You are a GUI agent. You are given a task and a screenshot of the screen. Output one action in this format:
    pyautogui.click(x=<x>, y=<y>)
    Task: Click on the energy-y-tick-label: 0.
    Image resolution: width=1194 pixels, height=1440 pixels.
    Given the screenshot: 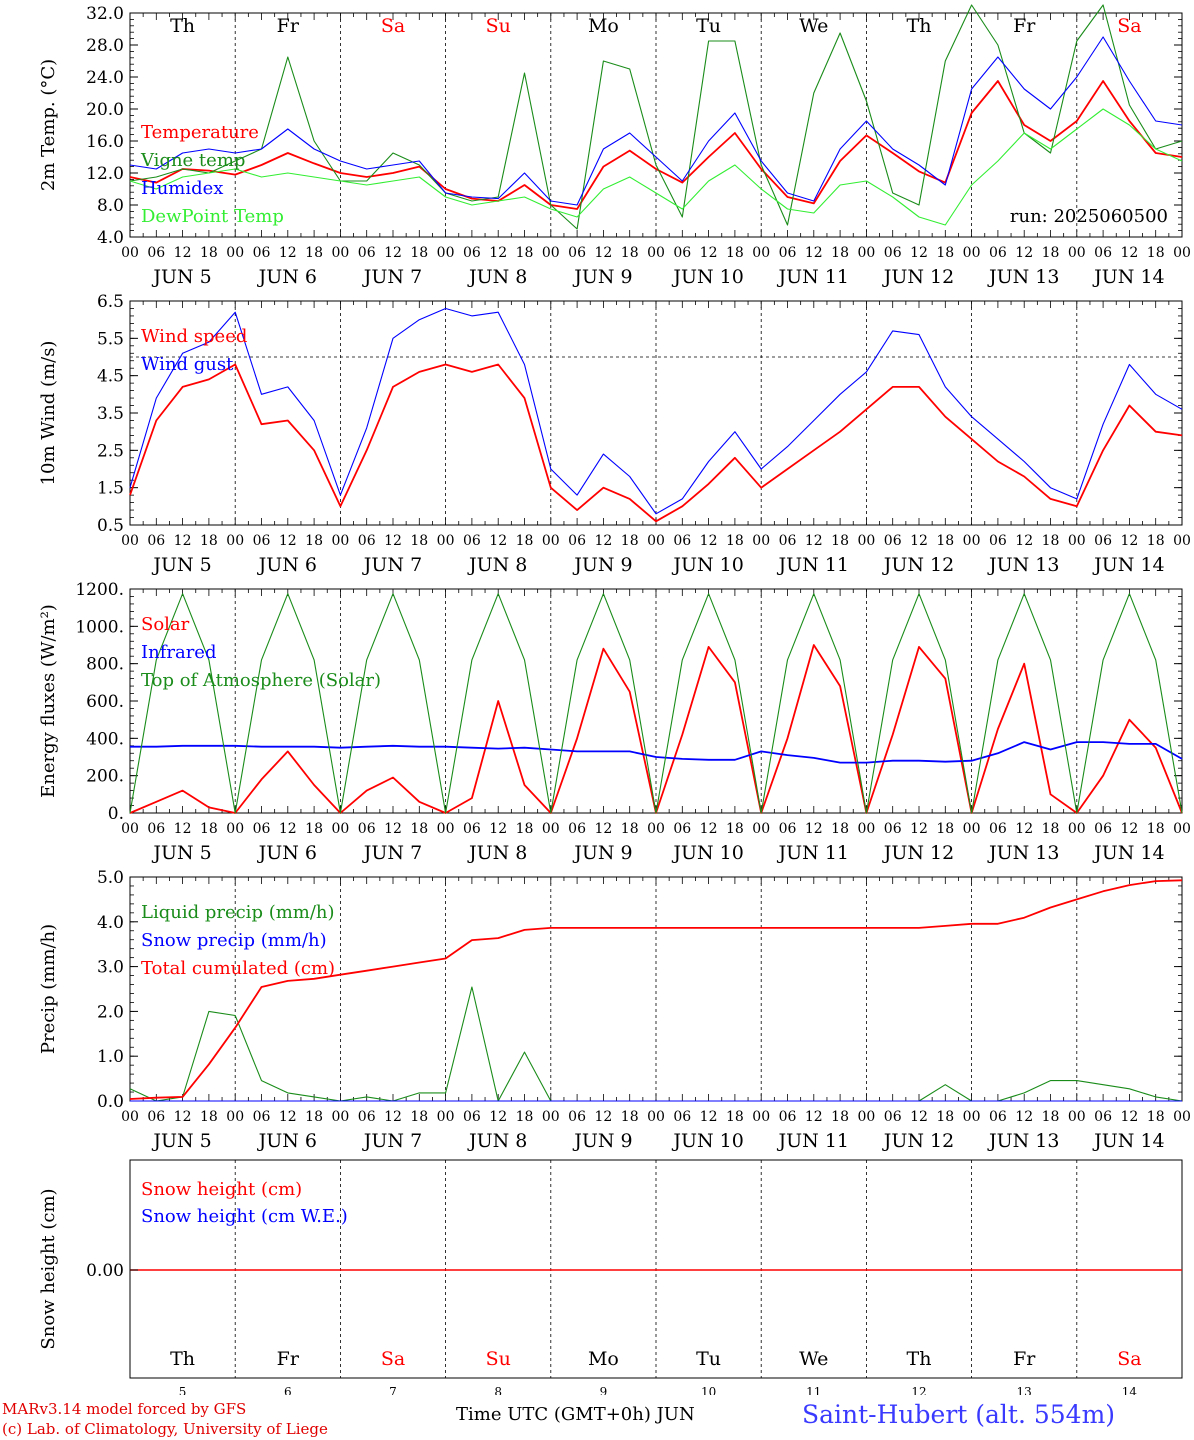 What is the action you would take?
    pyautogui.click(x=116, y=814)
    